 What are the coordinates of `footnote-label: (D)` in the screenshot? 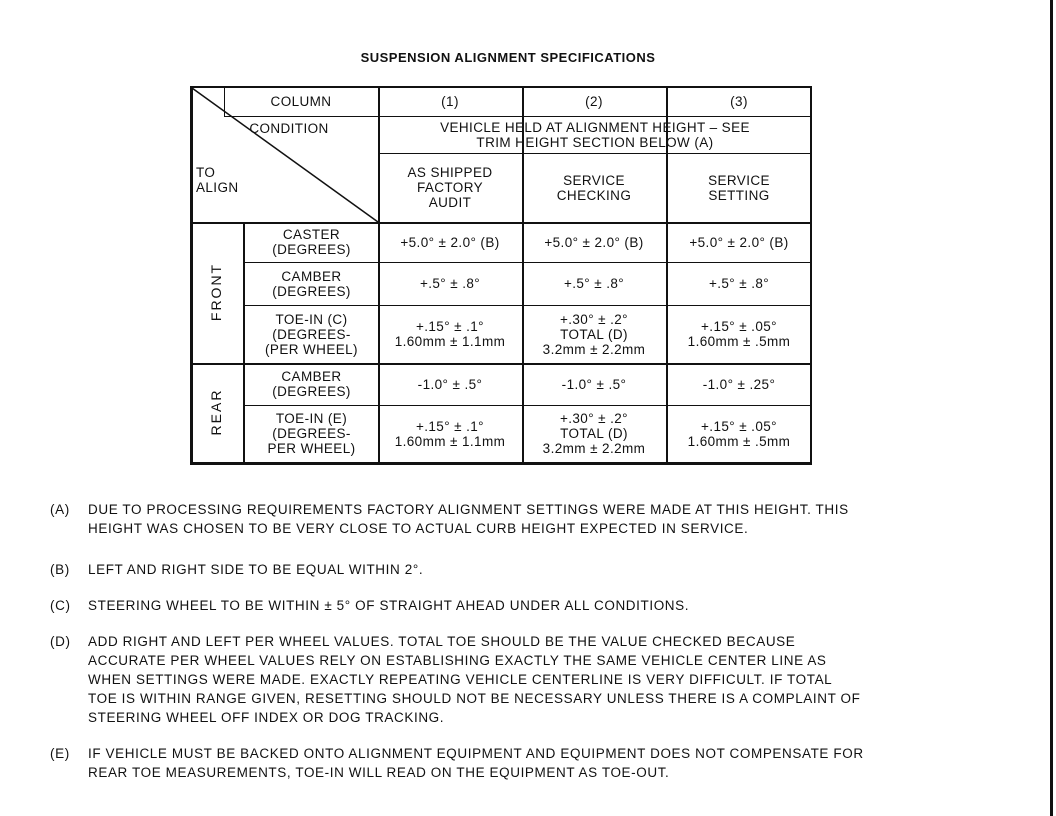 It's located at (60, 641).